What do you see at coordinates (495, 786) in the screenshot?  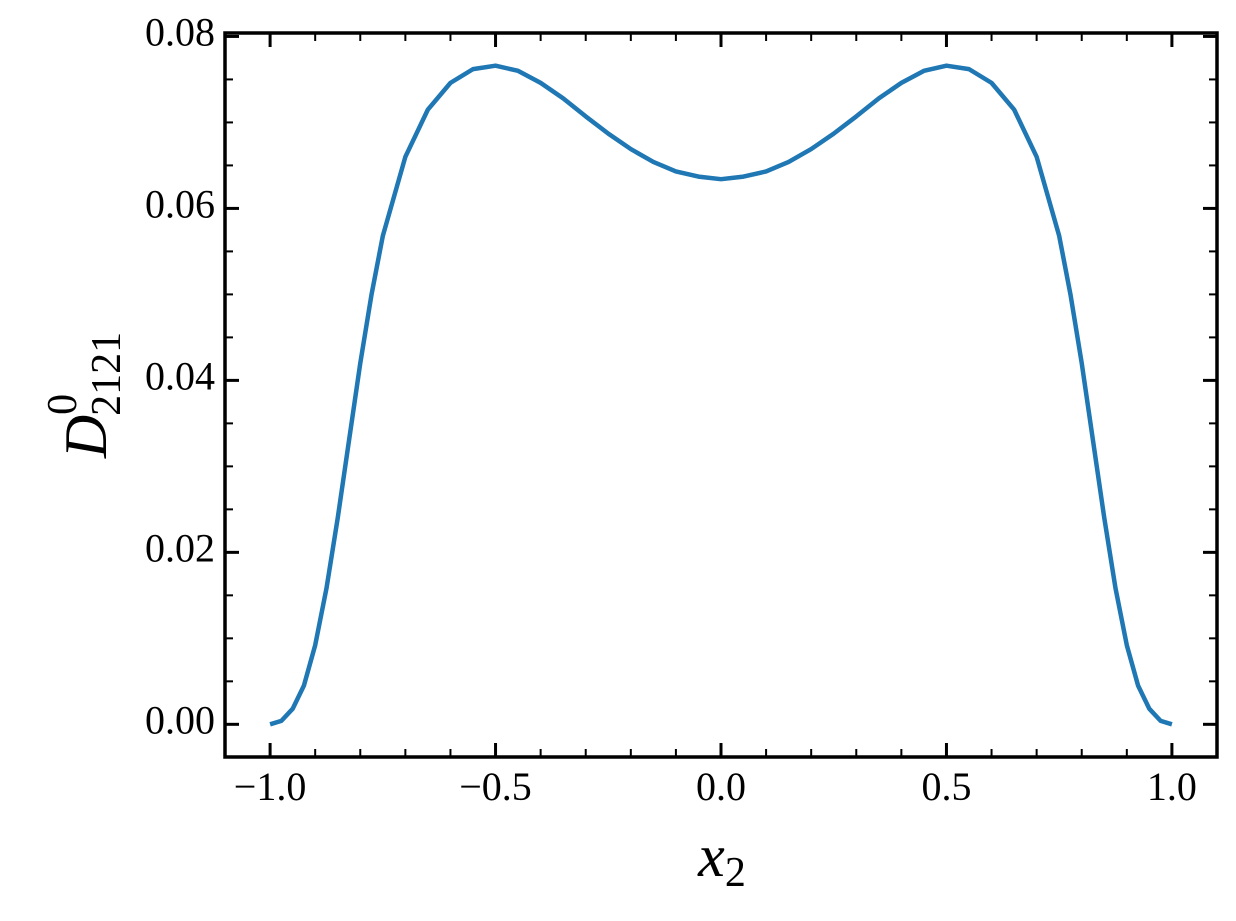 I see `x-tick-label: −0.5` at bounding box center [495, 786].